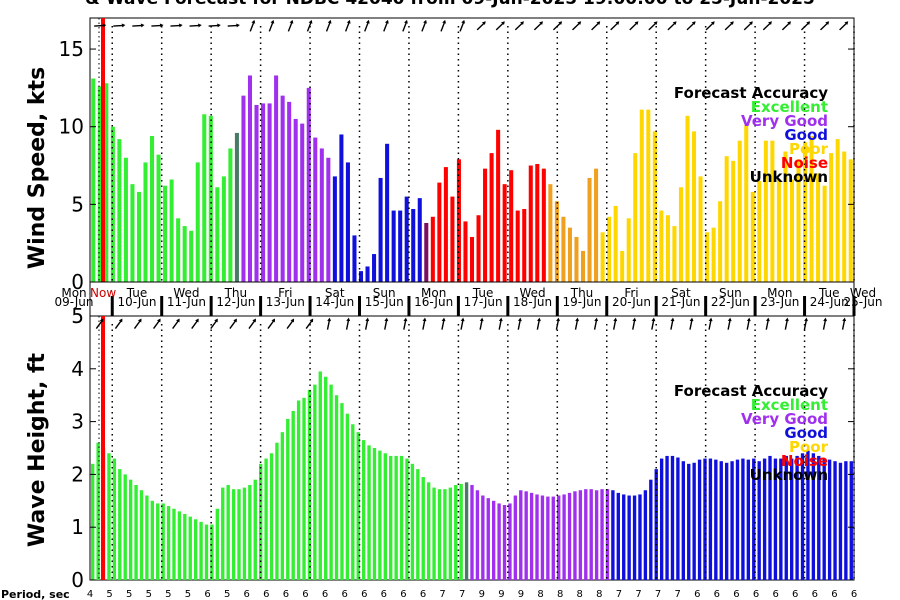  What do you see at coordinates (137, 293) in the screenshot?
I see `day-name-label: Tue` at bounding box center [137, 293].